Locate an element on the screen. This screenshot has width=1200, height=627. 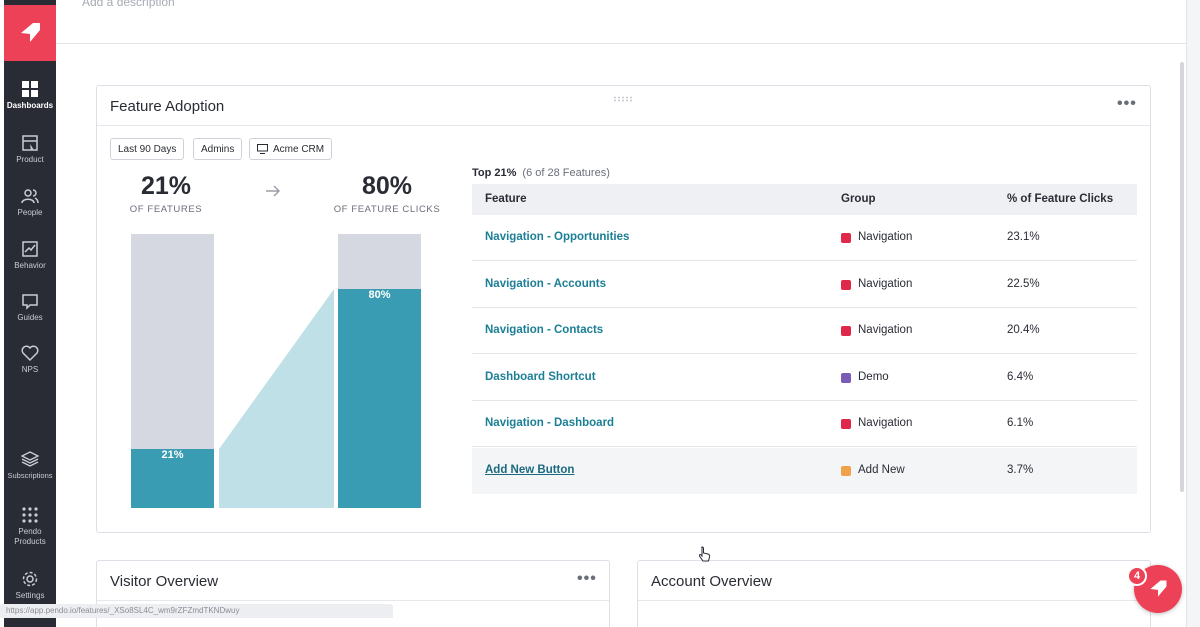
grid-icon is located at coordinates (30, 89).